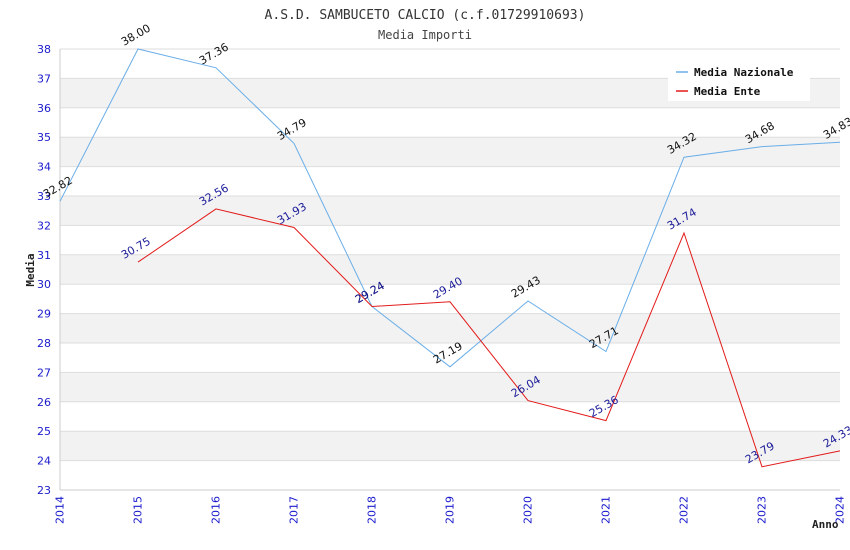  Describe the element at coordinates (216, 510) in the screenshot. I see `x-tick-label: 2016` at that location.